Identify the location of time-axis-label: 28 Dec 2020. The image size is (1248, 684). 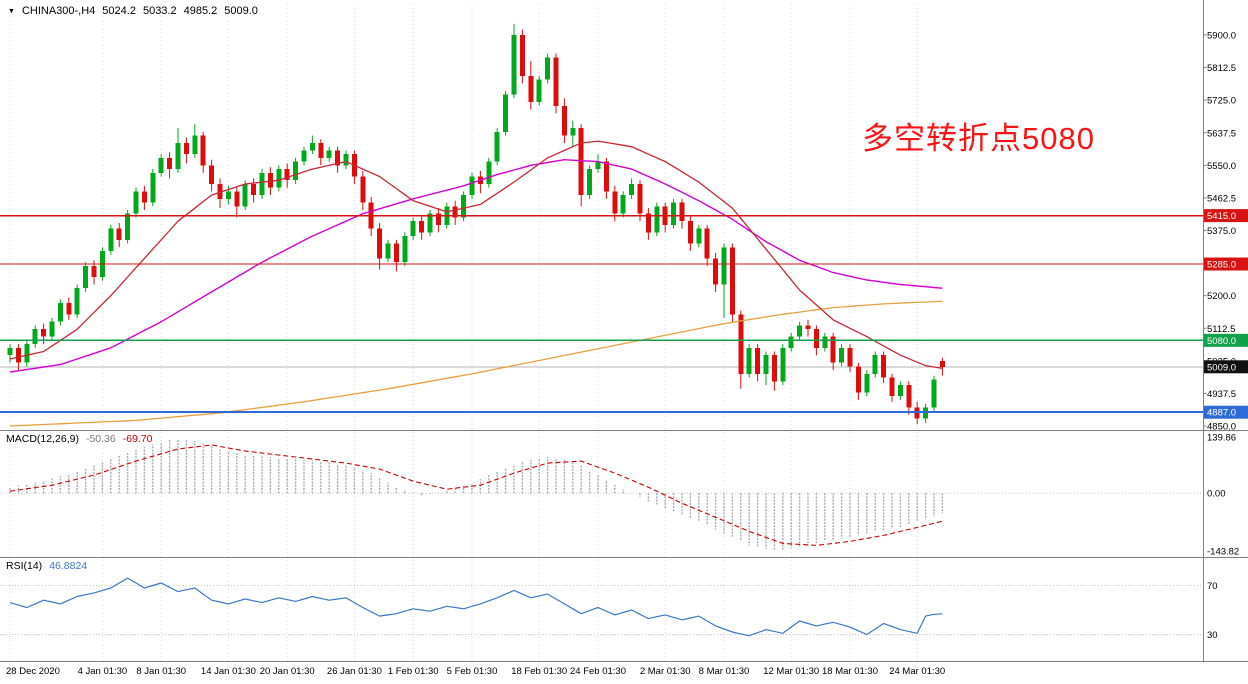
(33, 671).